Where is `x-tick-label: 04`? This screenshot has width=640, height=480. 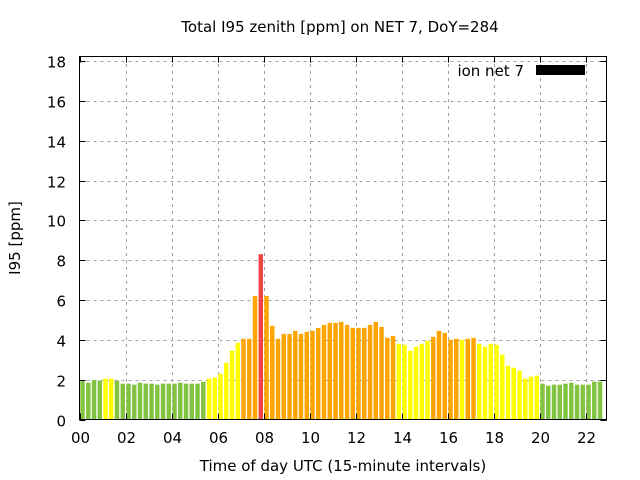 x-tick-label: 04 is located at coordinates (172, 438).